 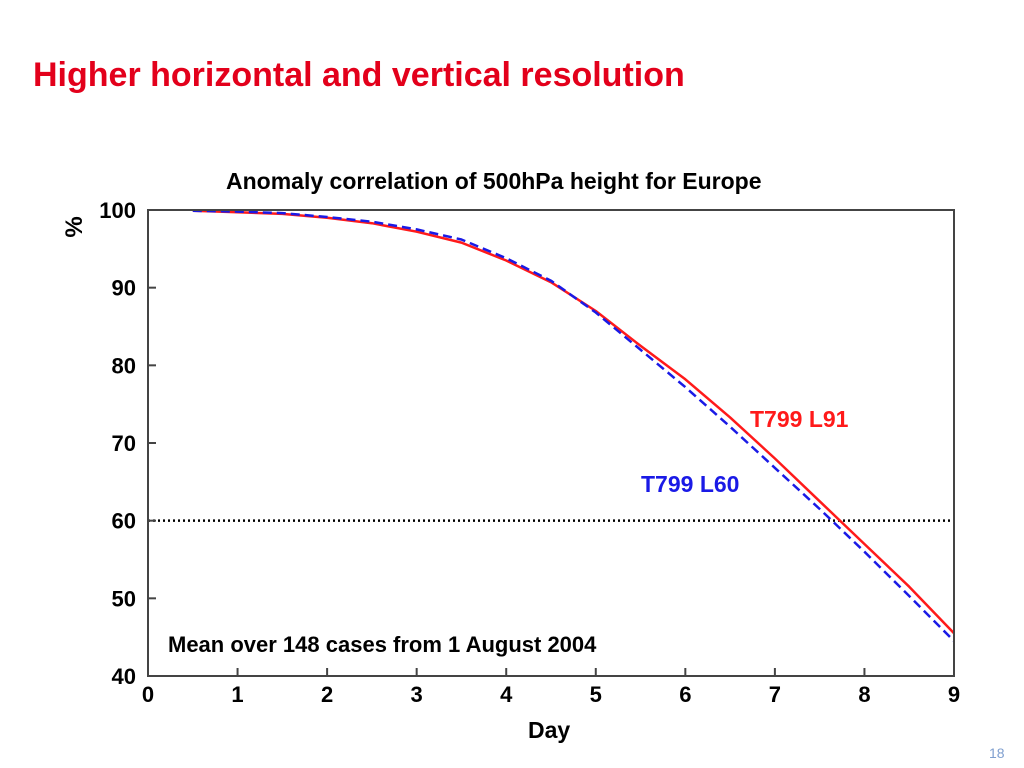 I want to click on y-tick-label: 70, so click(x=124, y=443).